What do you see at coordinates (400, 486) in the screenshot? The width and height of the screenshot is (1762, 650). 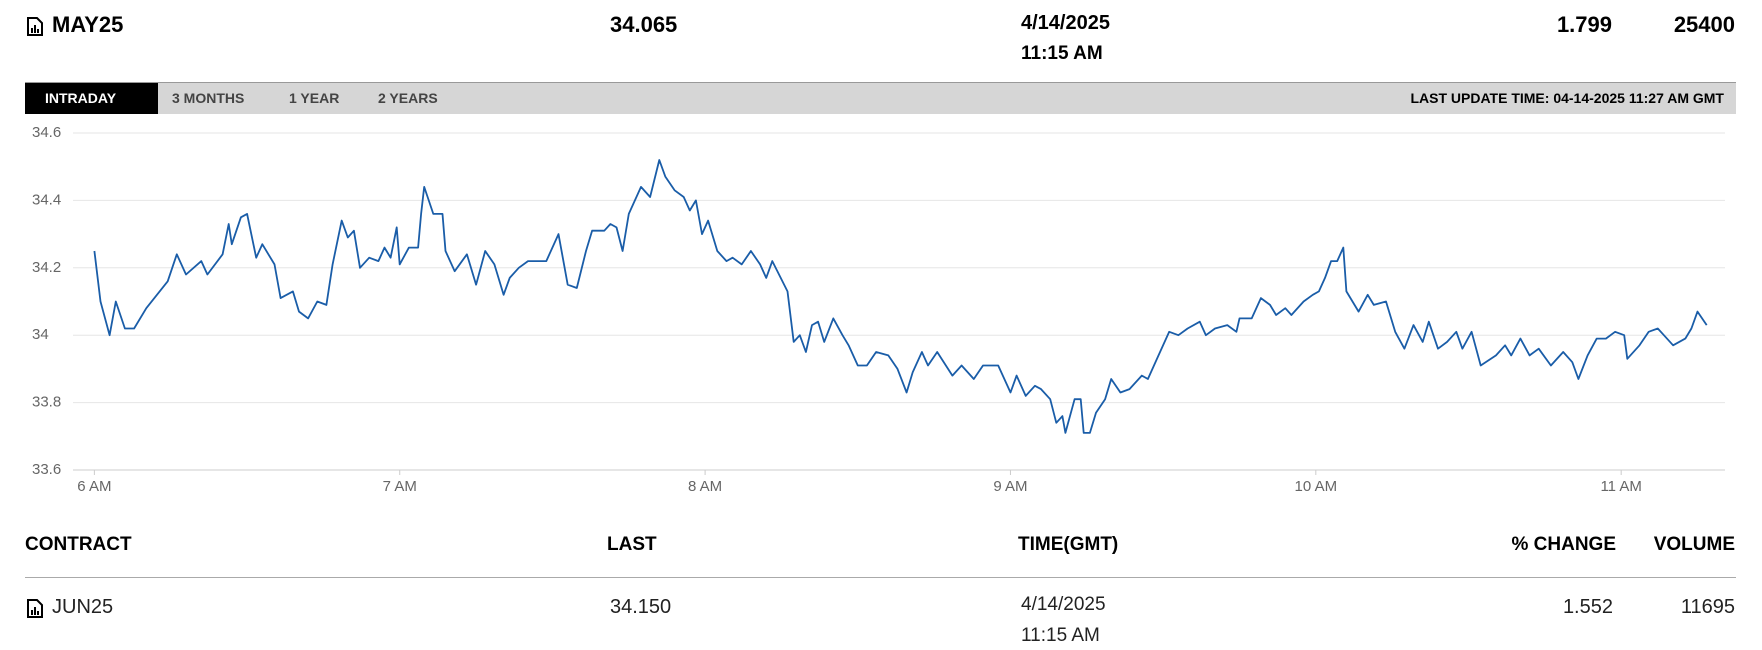 I see `x-tick-label: 7 AM` at bounding box center [400, 486].